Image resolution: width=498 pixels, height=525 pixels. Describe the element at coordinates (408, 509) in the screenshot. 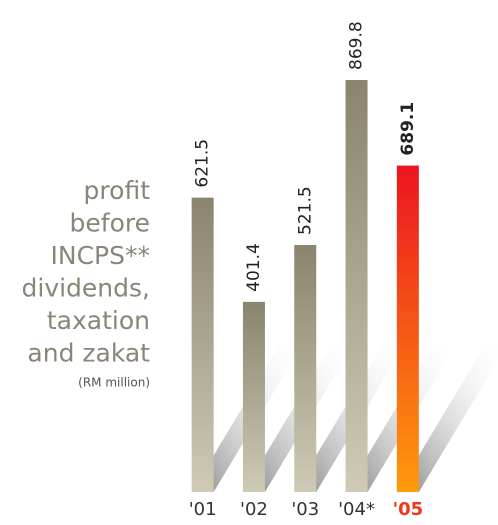

I see `x-tick-label: '05` at that location.